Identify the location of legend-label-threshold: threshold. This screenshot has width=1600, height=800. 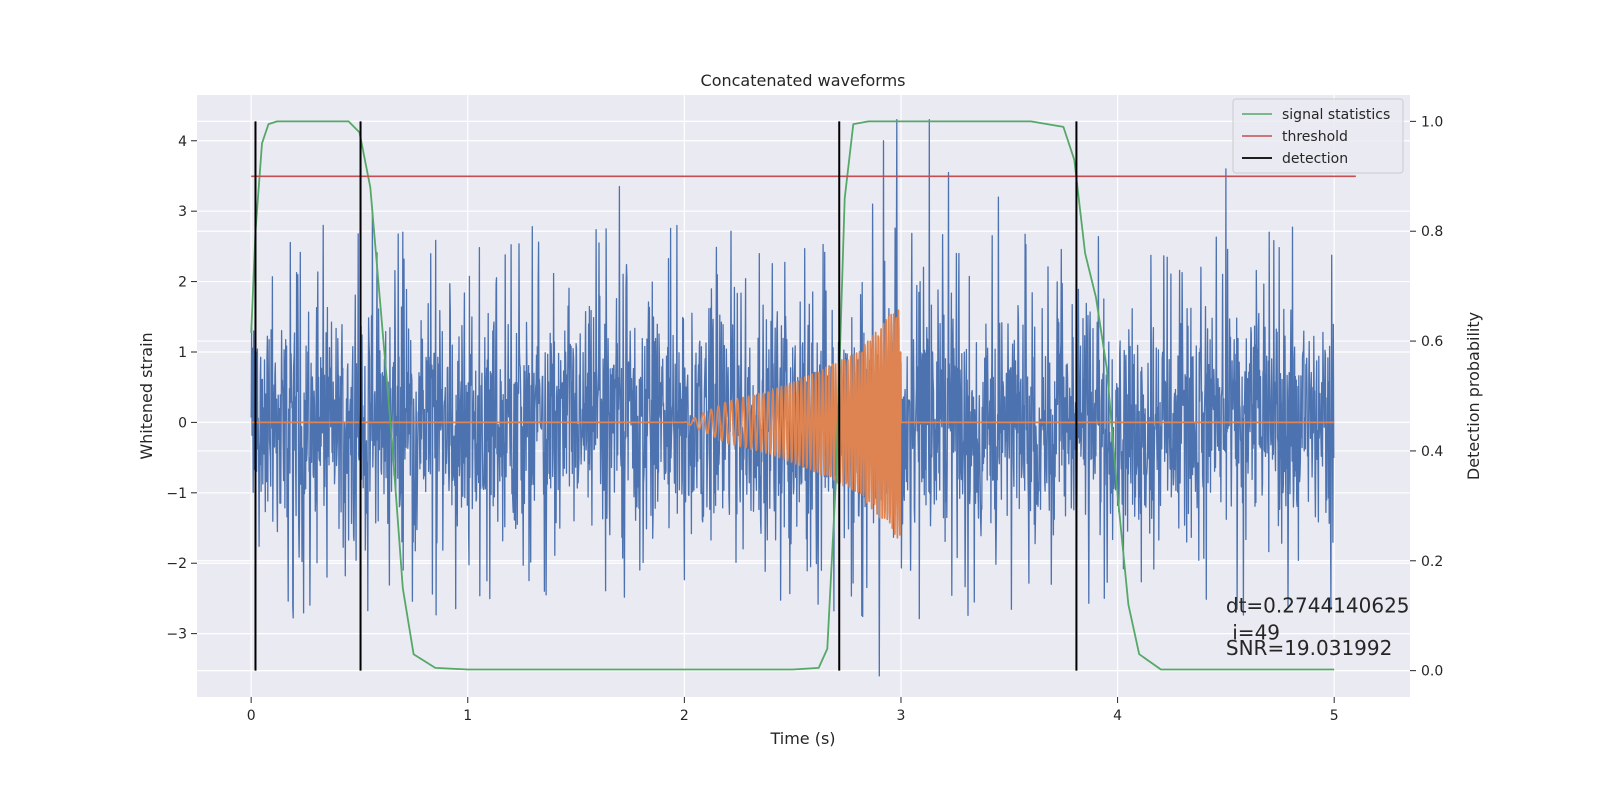
(1315, 137).